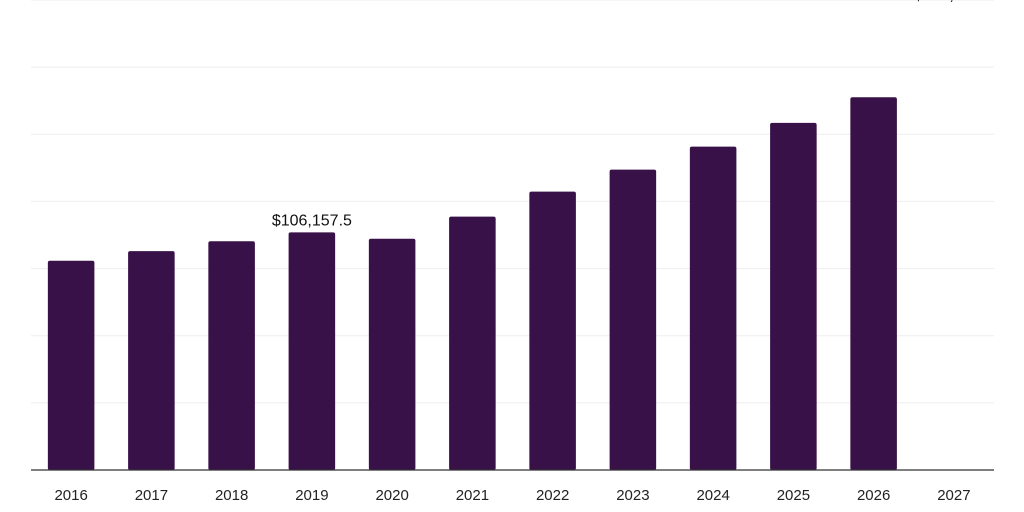 The width and height of the screenshot is (1024, 512). I want to click on bar-2018, so click(231, 355).